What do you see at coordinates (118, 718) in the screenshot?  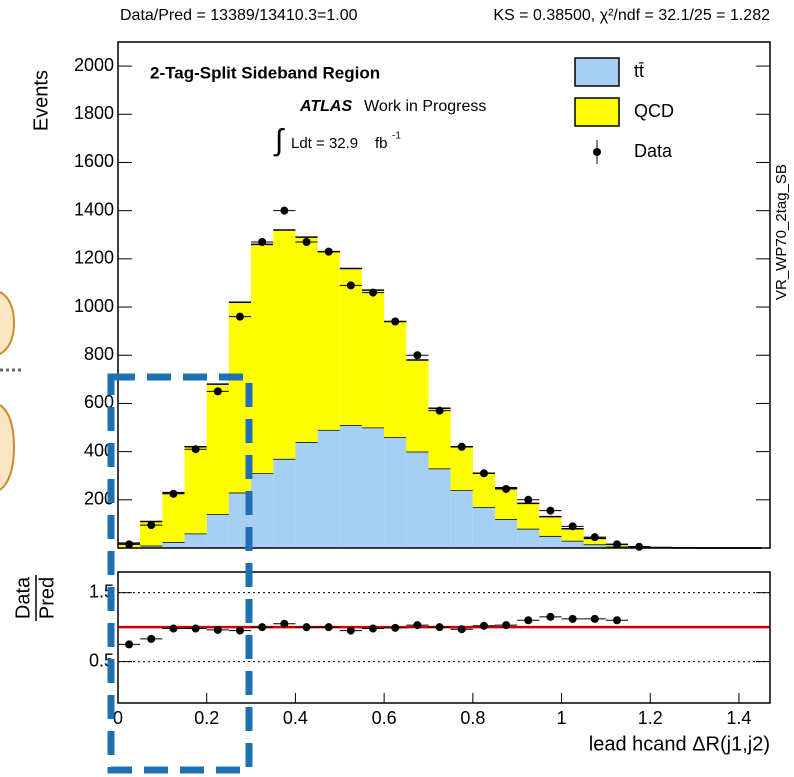 I see `x-tick-label: 0` at bounding box center [118, 718].